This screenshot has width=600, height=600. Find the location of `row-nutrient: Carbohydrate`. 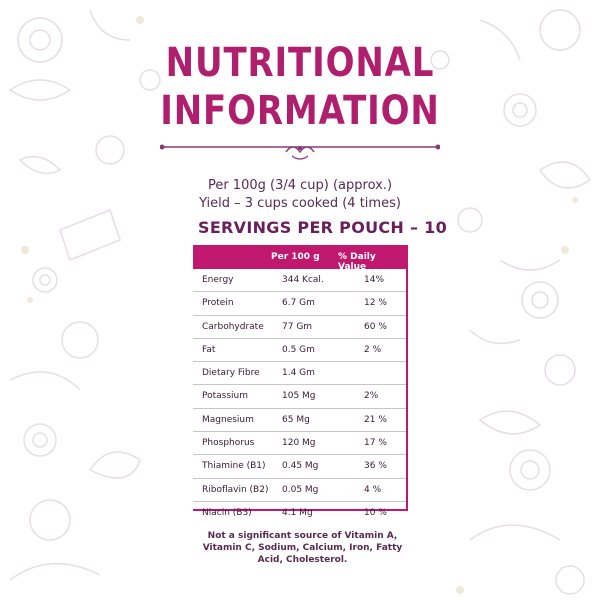

row-nutrient: Carbohydrate is located at coordinates (233, 326).